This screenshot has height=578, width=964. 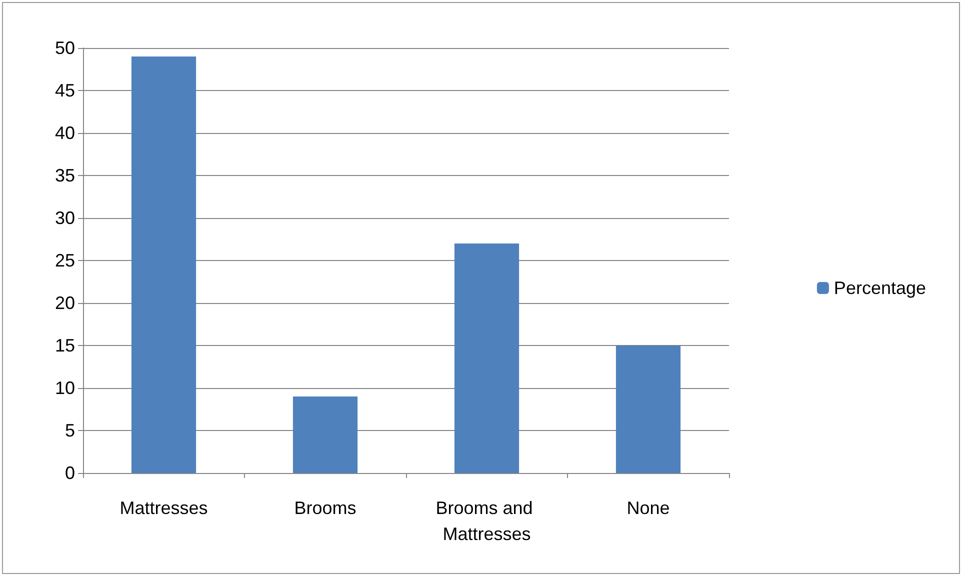 I want to click on y-tick-label: 50, so click(x=64, y=48).